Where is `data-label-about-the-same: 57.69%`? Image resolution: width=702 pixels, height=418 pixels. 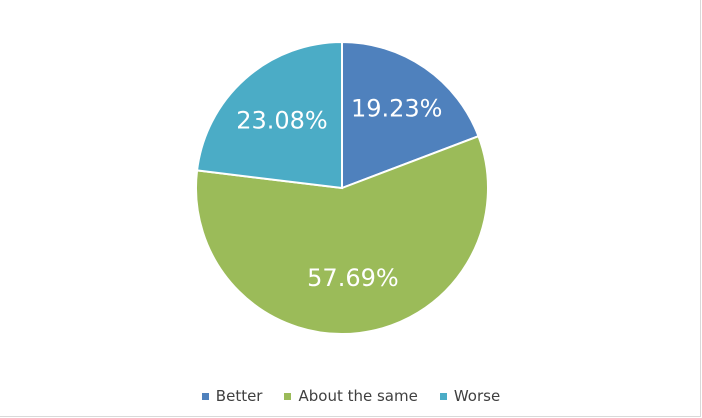
data-label-about-the-same: 57.69% is located at coordinates (353, 278).